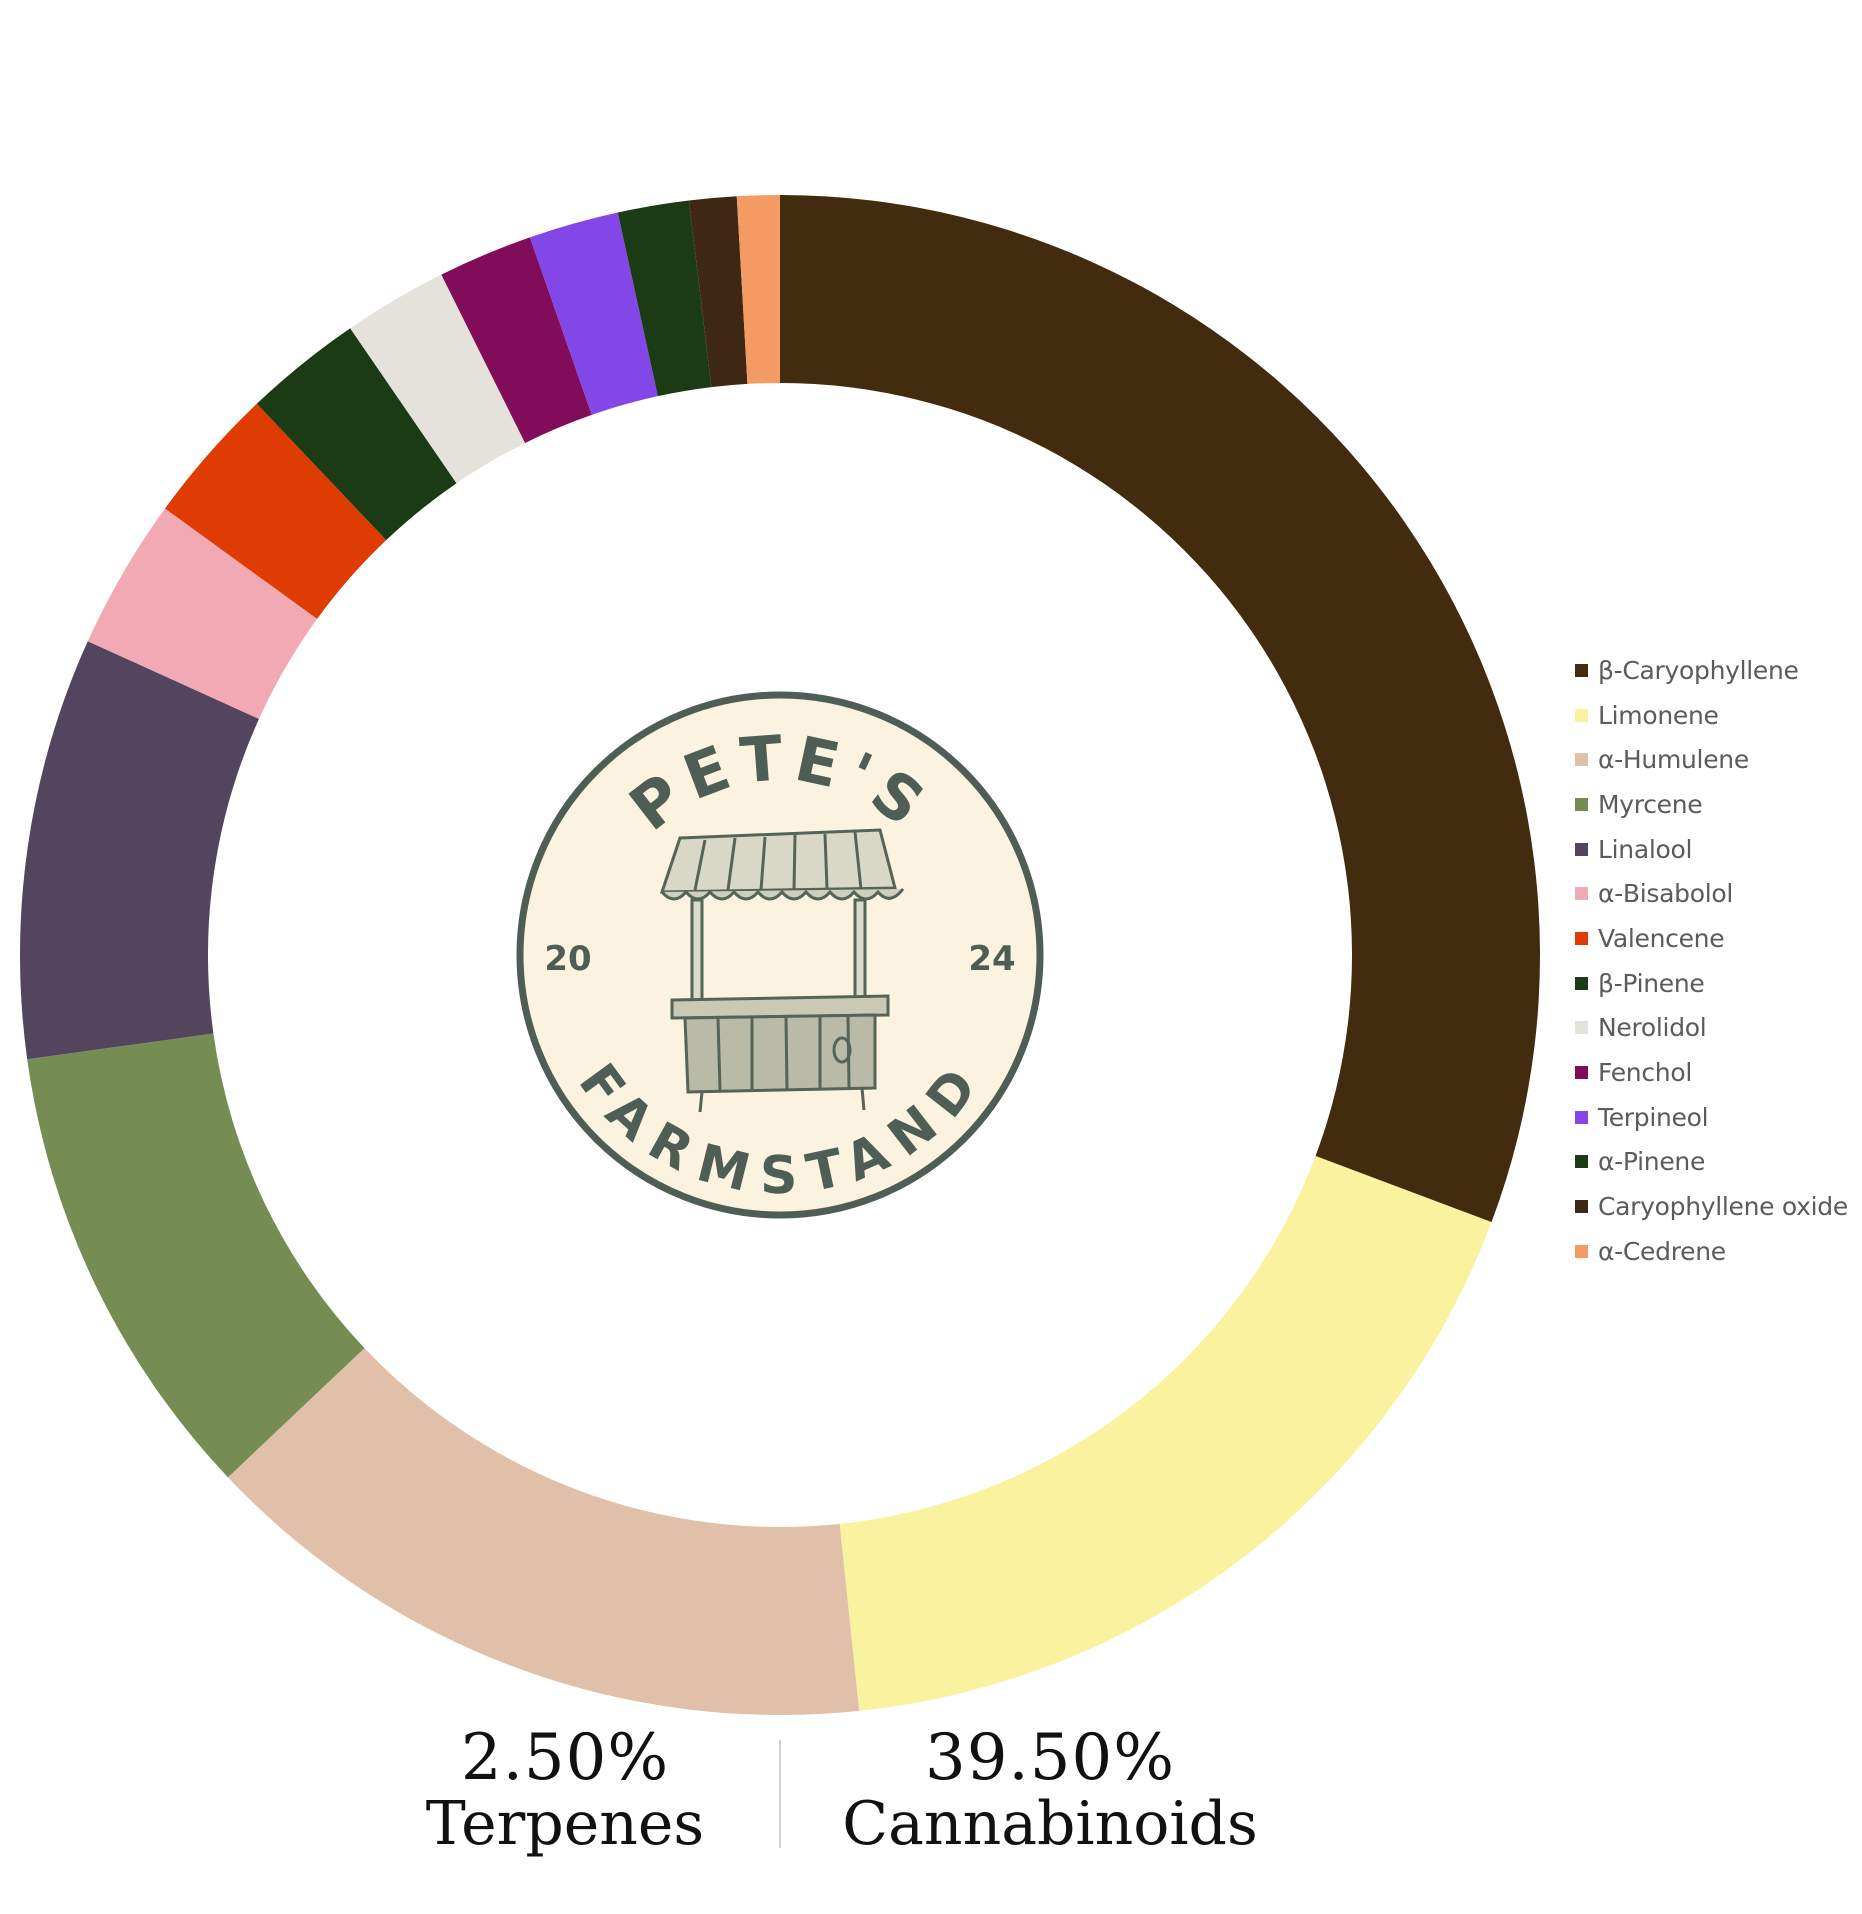  I want to click on legend-item-8: Nerolidol, so click(1711, 1028).